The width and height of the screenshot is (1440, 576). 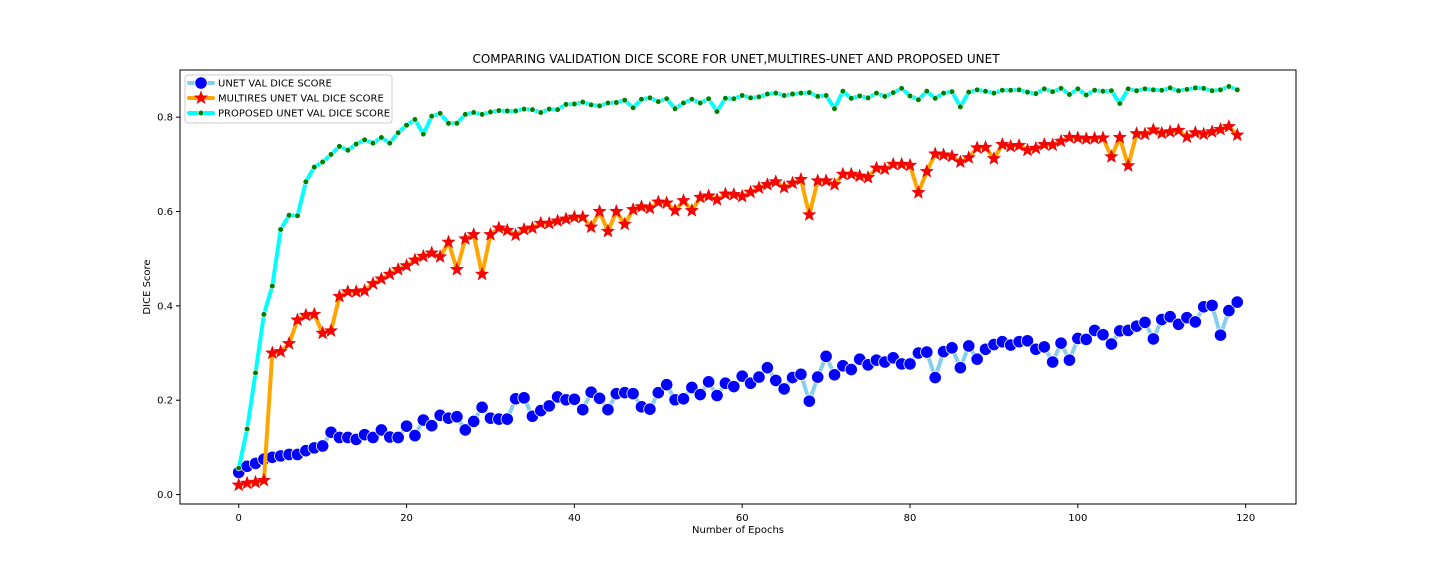 What do you see at coordinates (201, 83) in the screenshot?
I see `legend-swatch-marker` at bounding box center [201, 83].